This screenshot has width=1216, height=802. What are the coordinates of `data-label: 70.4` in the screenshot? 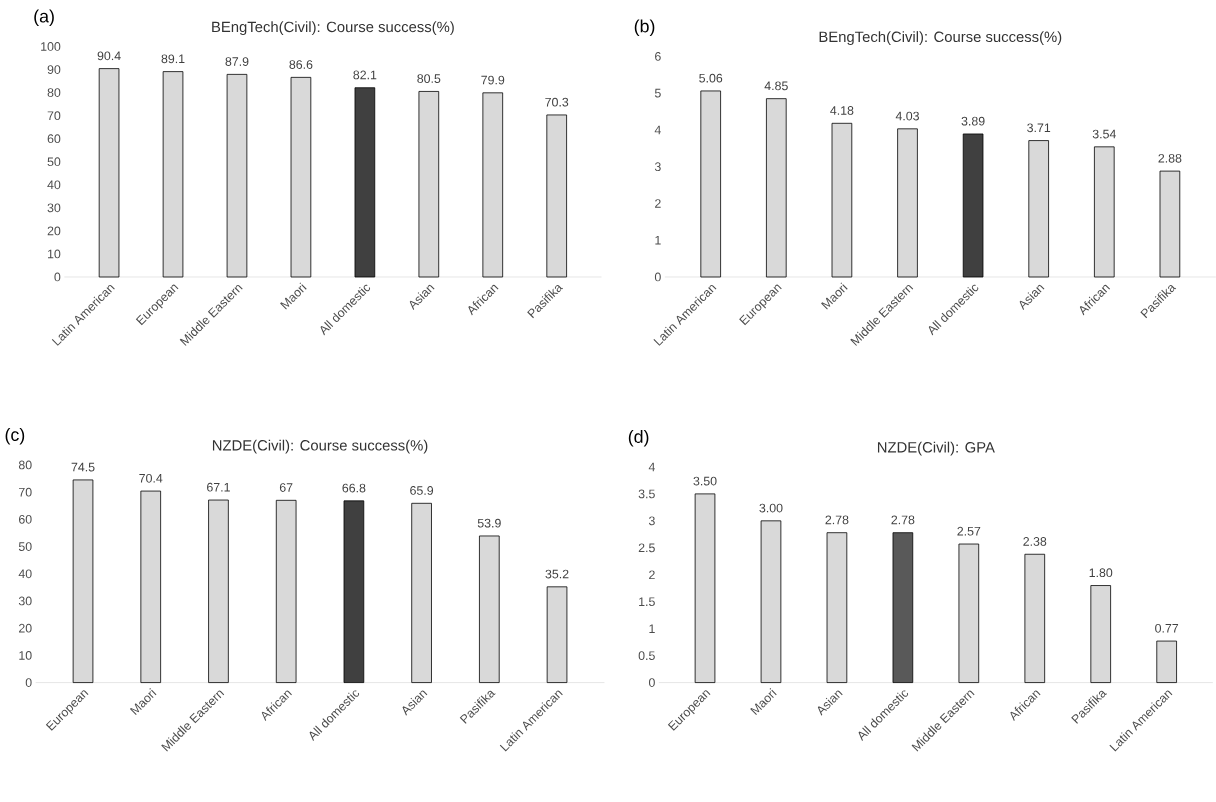 It's located at (151, 478).